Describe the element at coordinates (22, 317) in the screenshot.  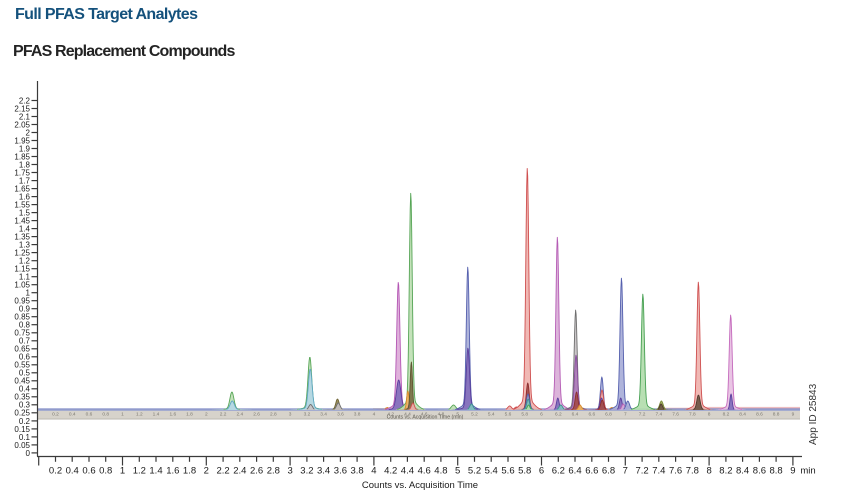
I see `svg-text: 0.85` at that location.